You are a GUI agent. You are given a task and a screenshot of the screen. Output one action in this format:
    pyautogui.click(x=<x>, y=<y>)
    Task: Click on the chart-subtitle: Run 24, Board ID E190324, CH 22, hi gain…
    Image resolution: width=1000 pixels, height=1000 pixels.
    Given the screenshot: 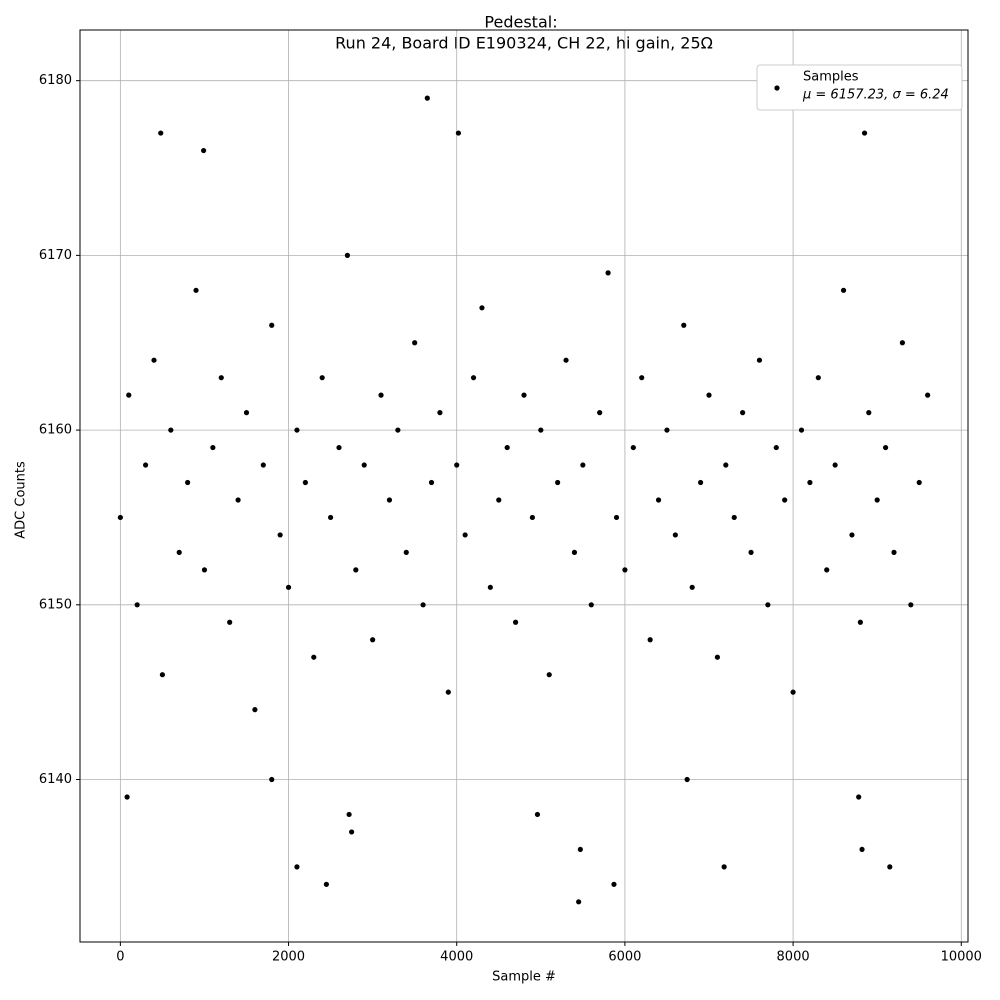 What is the action you would take?
    pyautogui.click(x=524, y=43)
    